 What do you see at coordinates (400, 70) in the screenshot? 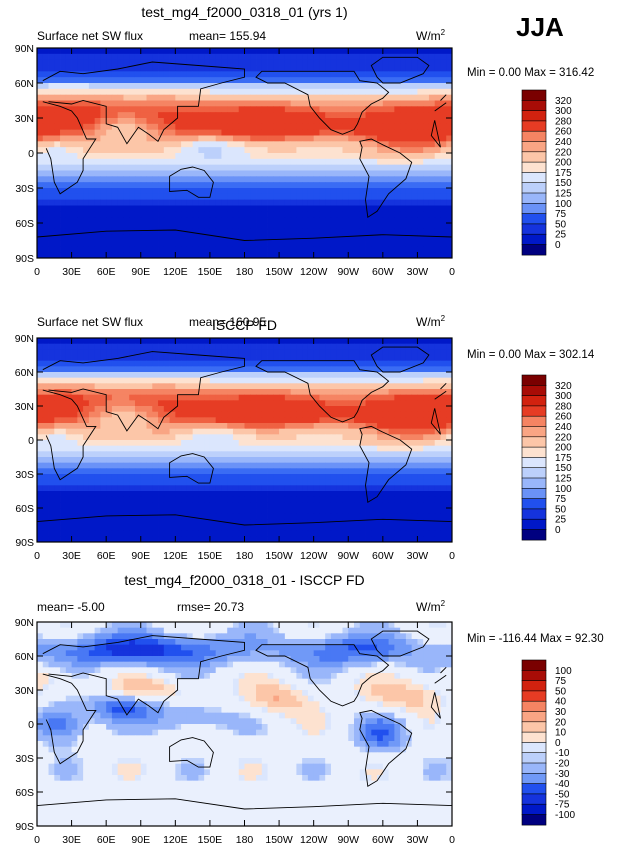
I see `coastline` at bounding box center [400, 70].